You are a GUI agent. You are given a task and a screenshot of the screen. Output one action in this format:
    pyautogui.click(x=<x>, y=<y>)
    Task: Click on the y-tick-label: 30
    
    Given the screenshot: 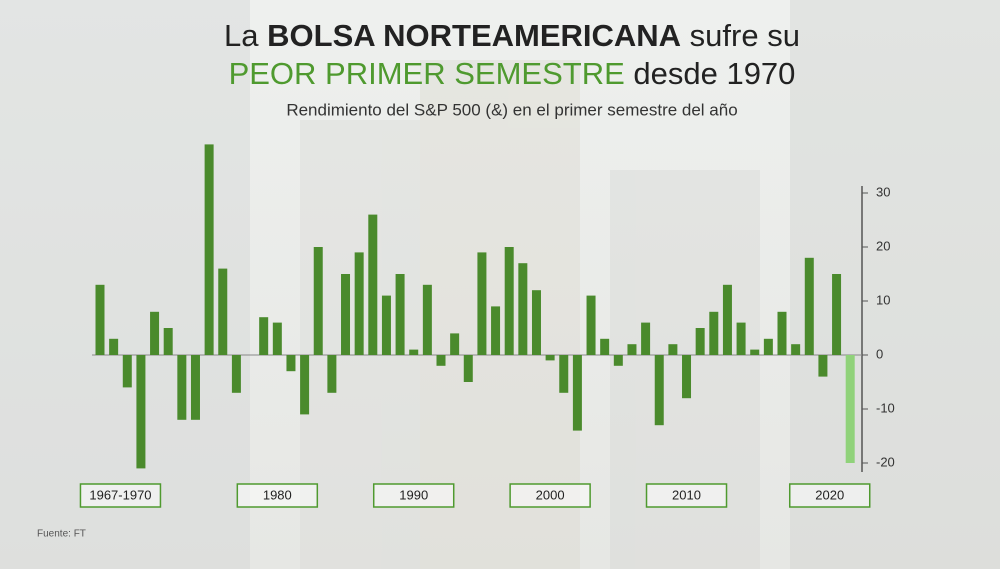 What is the action you would take?
    pyautogui.click(x=883, y=191)
    